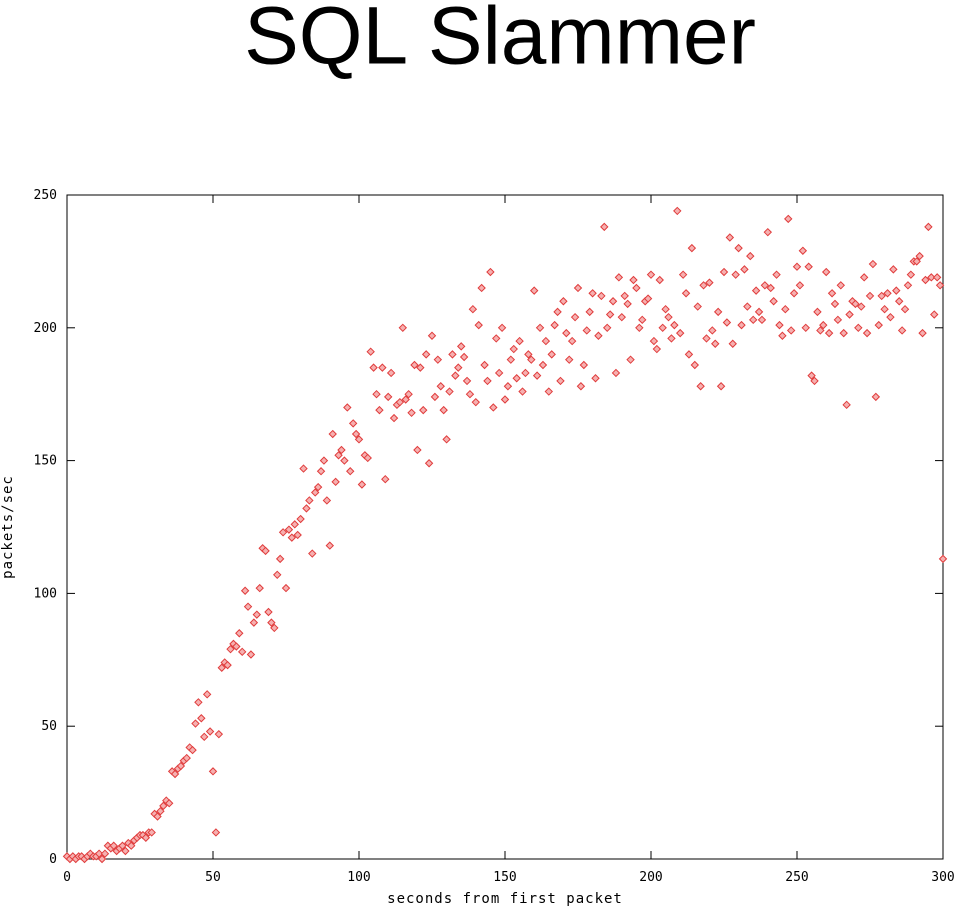 Image resolution: width=960 pixels, height=913 pixels. I want to click on x-tick-label: 100, so click(358, 877).